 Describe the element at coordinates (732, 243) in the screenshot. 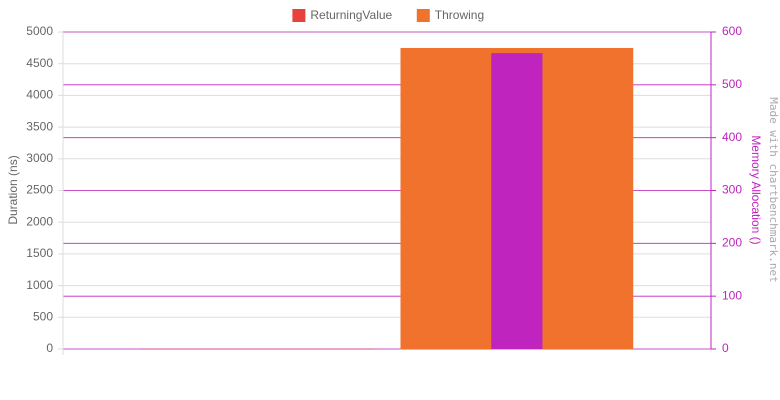

I see `y2-tick-label: 200` at that location.